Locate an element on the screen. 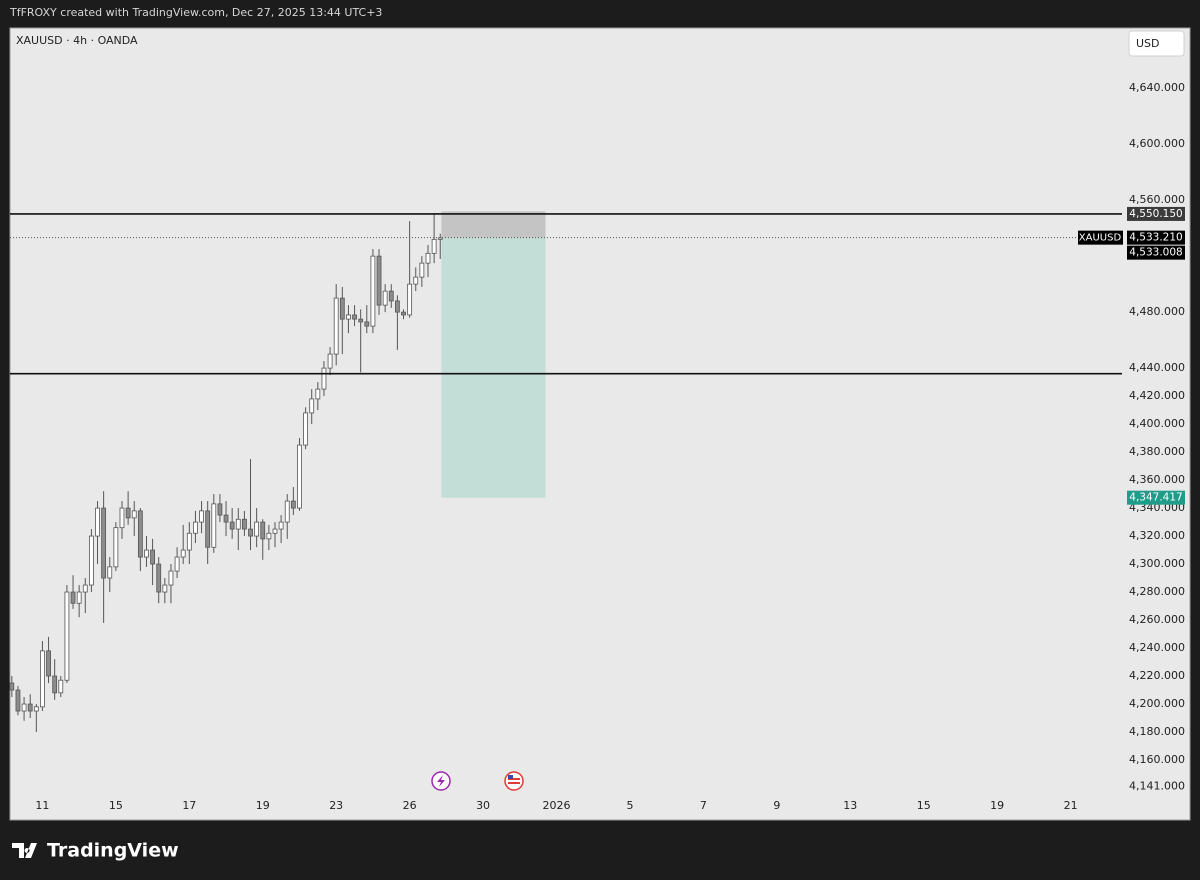 This screenshot has height=880, width=1200. symbol-tag is located at coordinates (1100, 237).